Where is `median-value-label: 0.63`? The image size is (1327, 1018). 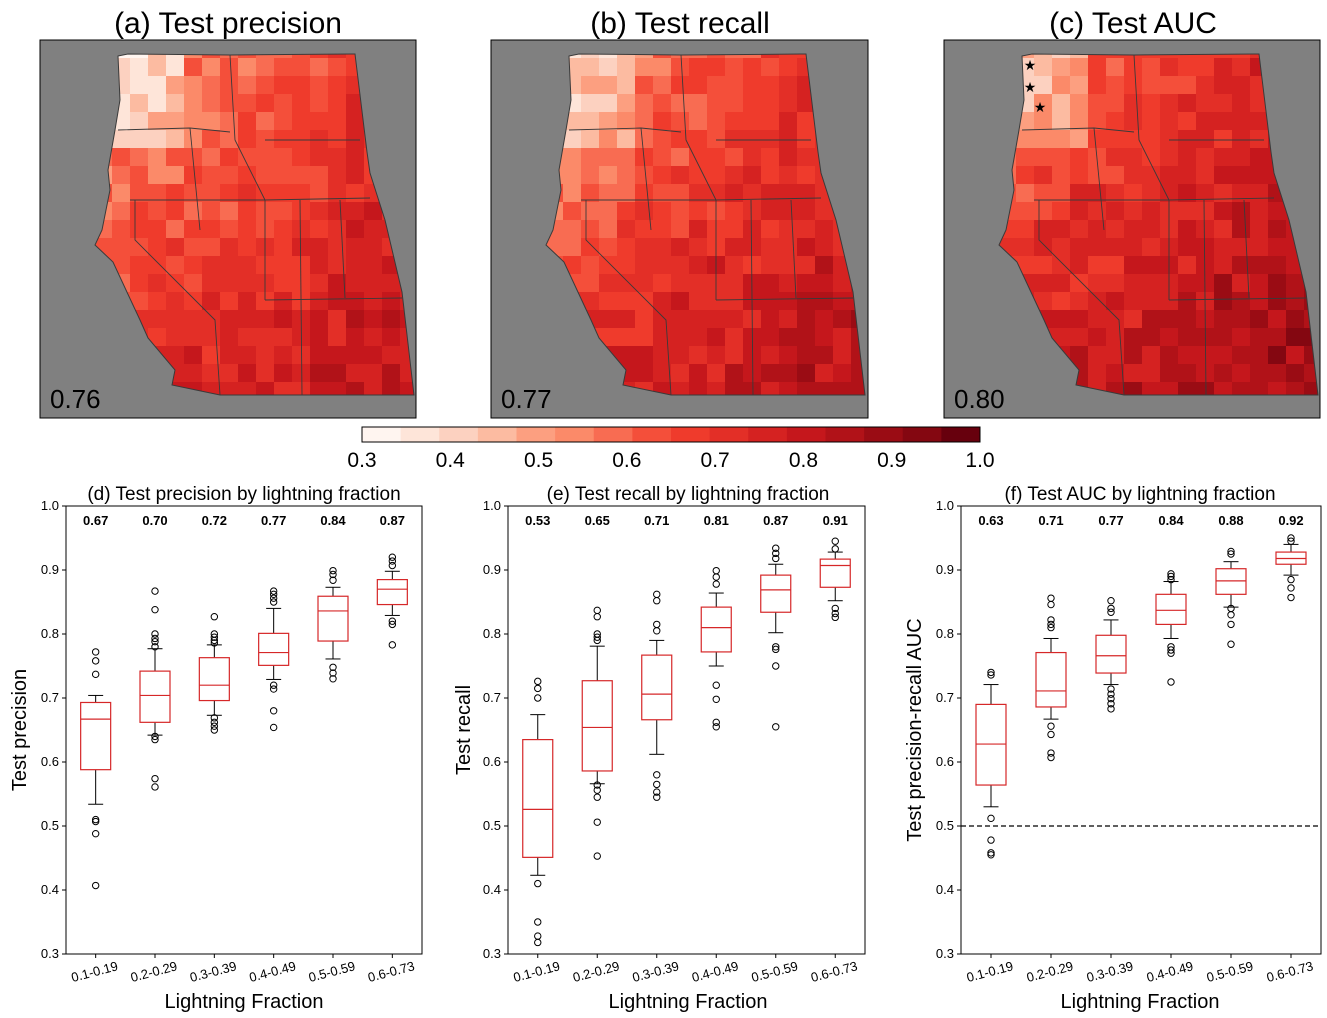 median-value-label: 0.63 is located at coordinates (990, 520).